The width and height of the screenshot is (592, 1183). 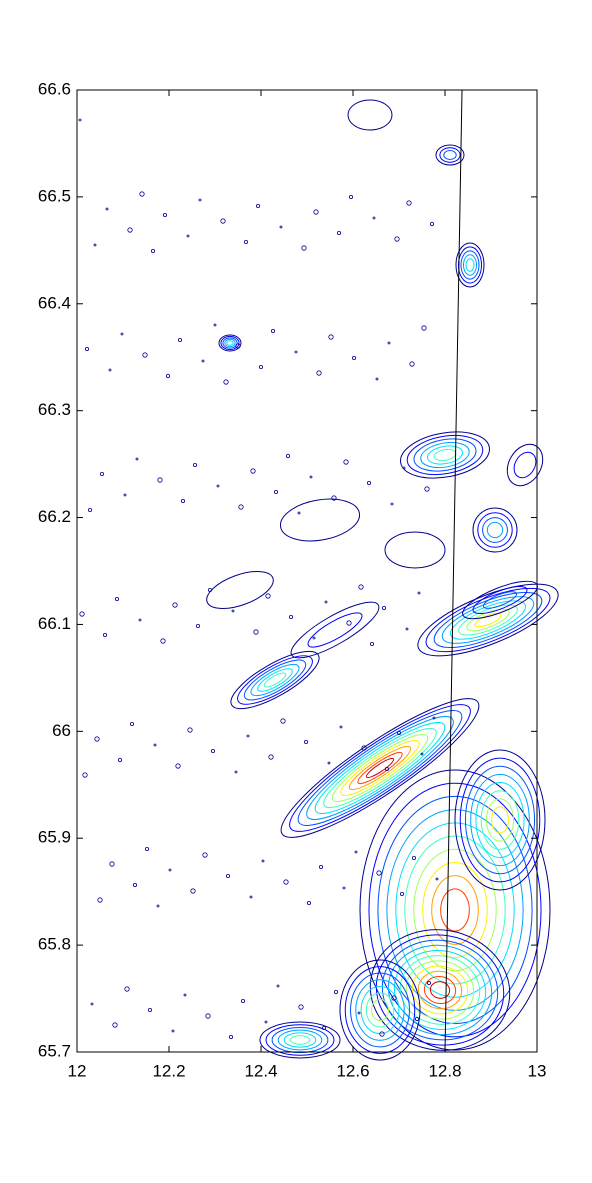 What do you see at coordinates (54, 1050) in the screenshot?
I see `y-tick-label: 65.7` at bounding box center [54, 1050].